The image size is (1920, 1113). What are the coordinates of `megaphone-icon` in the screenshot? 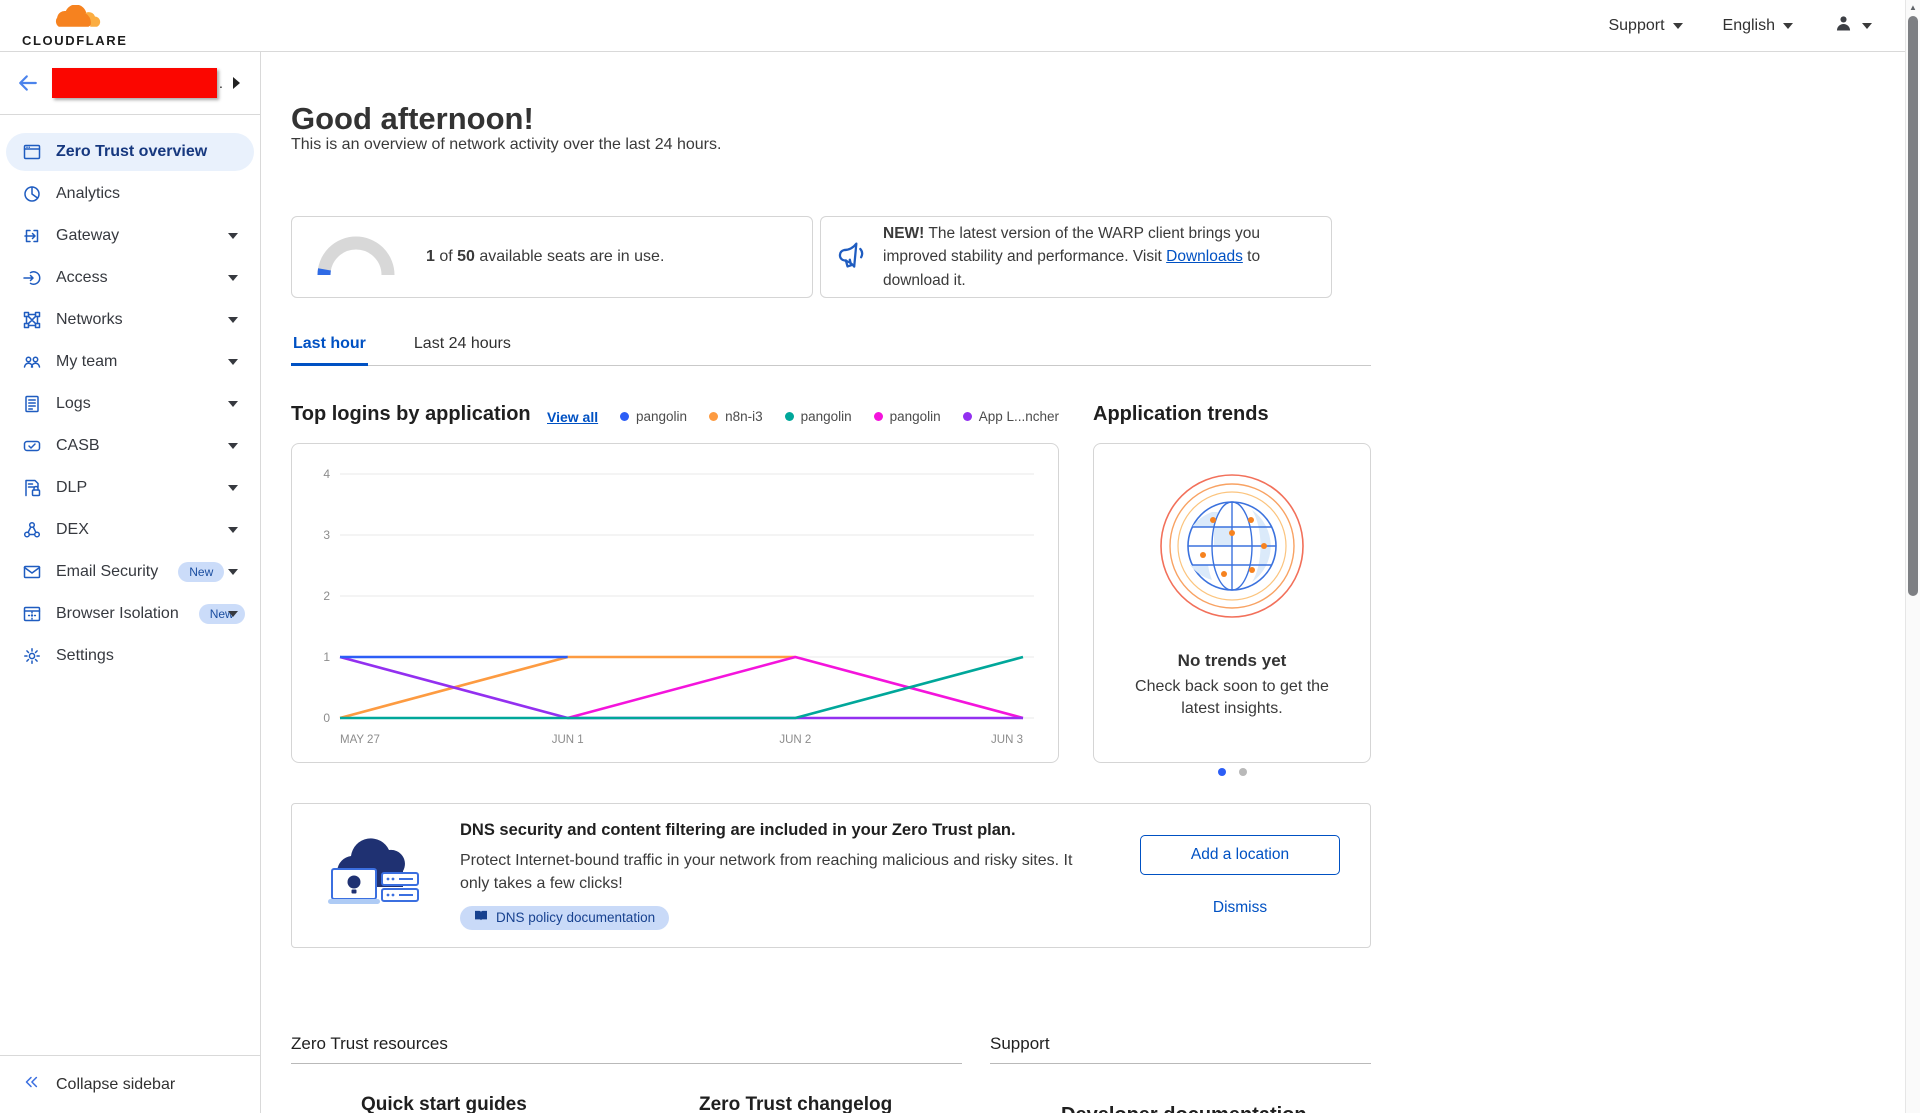 It's located at (853, 257).